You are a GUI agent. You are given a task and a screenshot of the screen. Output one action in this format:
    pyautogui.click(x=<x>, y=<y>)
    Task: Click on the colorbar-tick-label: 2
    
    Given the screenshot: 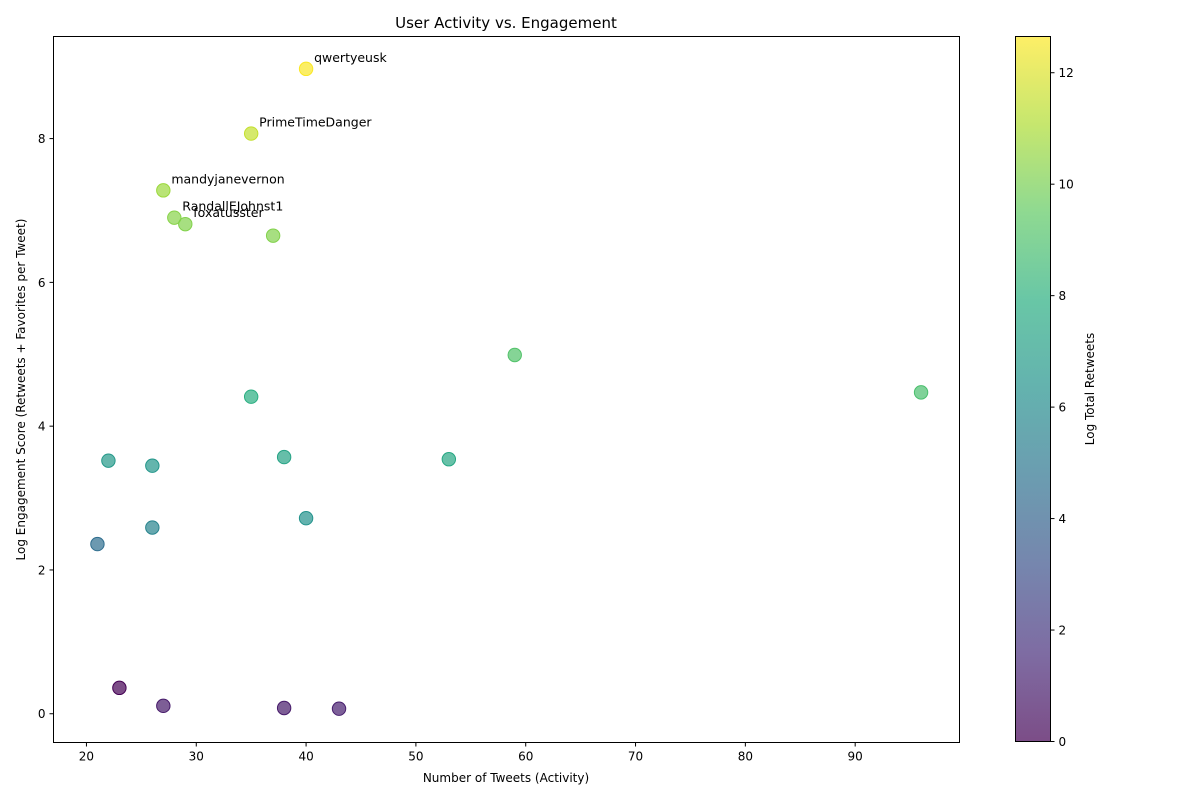 What is the action you would take?
    pyautogui.click(x=1063, y=631)
    